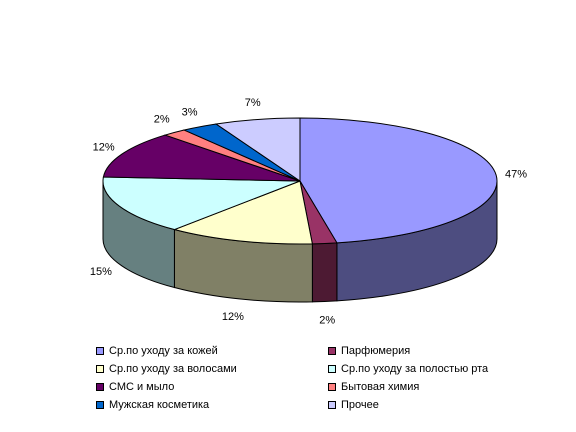 The height and width of the screenshot is (432, 576). What do you see at coordinates (415, 368) in the screenshot?
I see `legend-label-3: Ср.по уходу за полостью рта` at bounding box center [415, 368].